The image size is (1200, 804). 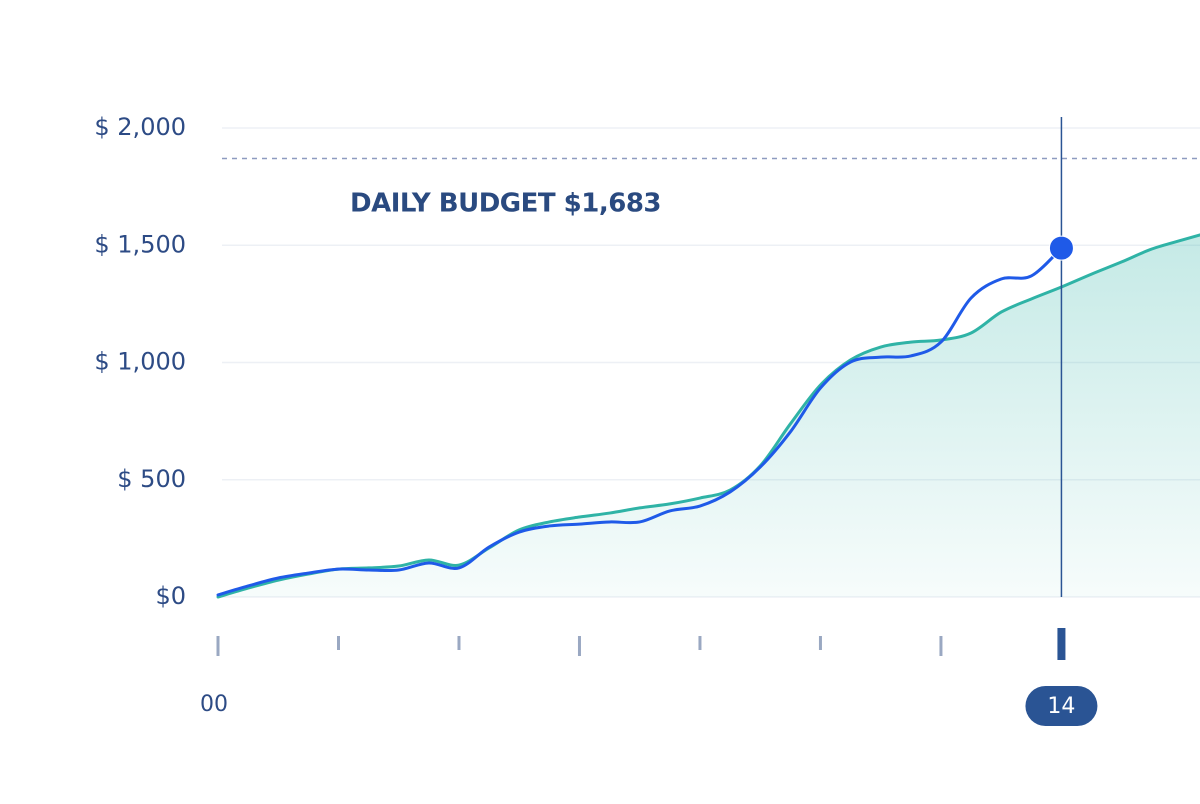 I want to click on x-tick-label: 14, so click(x=1061, y=706).